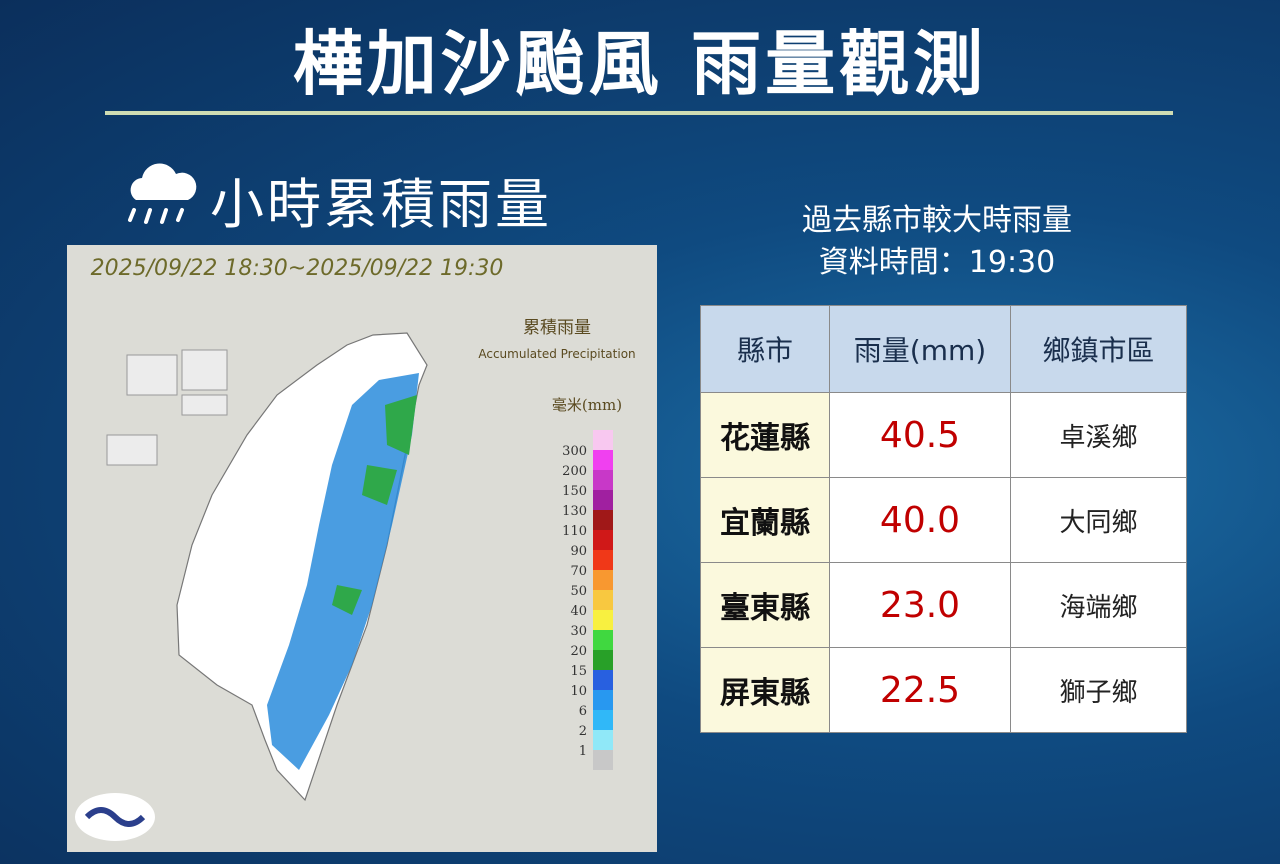 This screenshot has width=1280, height=864. What do you see at coordinates (1098, 690) in the screenshot?
I see `table-cell: 獅子鄉` at bounding box center [1098, 690].